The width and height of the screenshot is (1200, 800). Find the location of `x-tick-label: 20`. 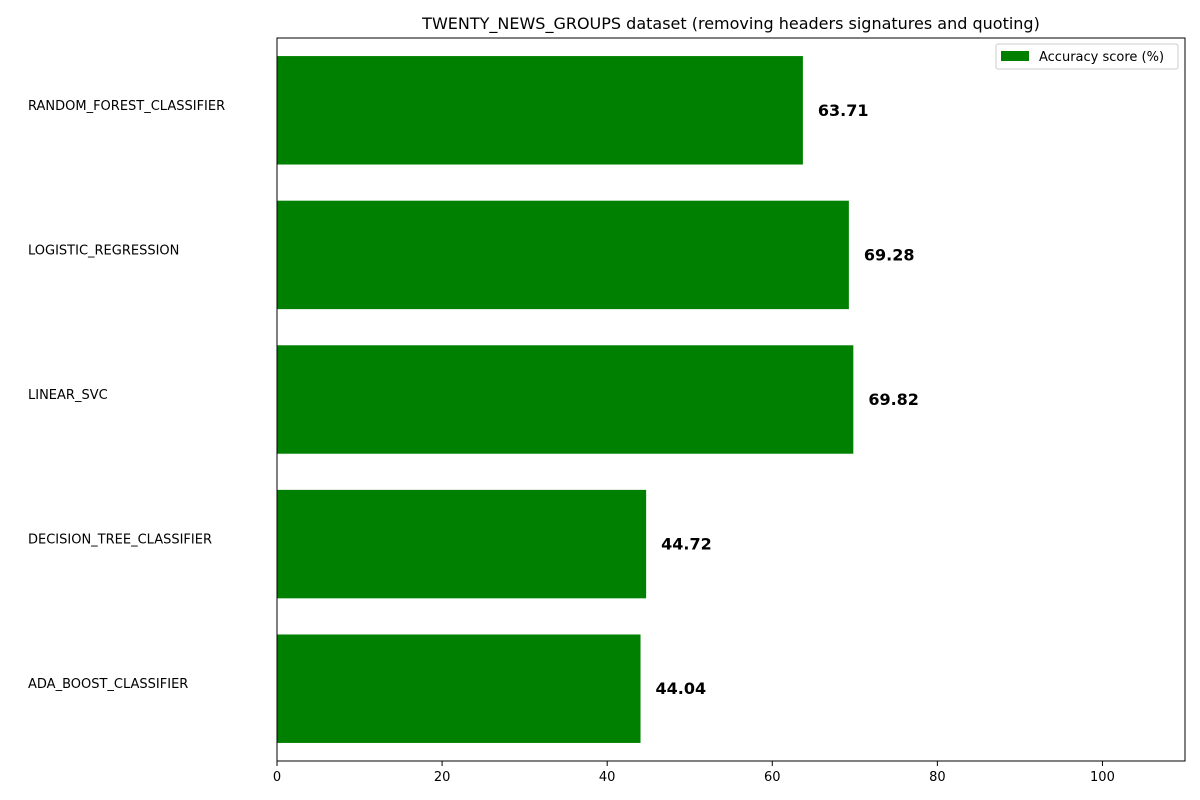

x-tick-label: 20 is located at coordinates (442, 777).